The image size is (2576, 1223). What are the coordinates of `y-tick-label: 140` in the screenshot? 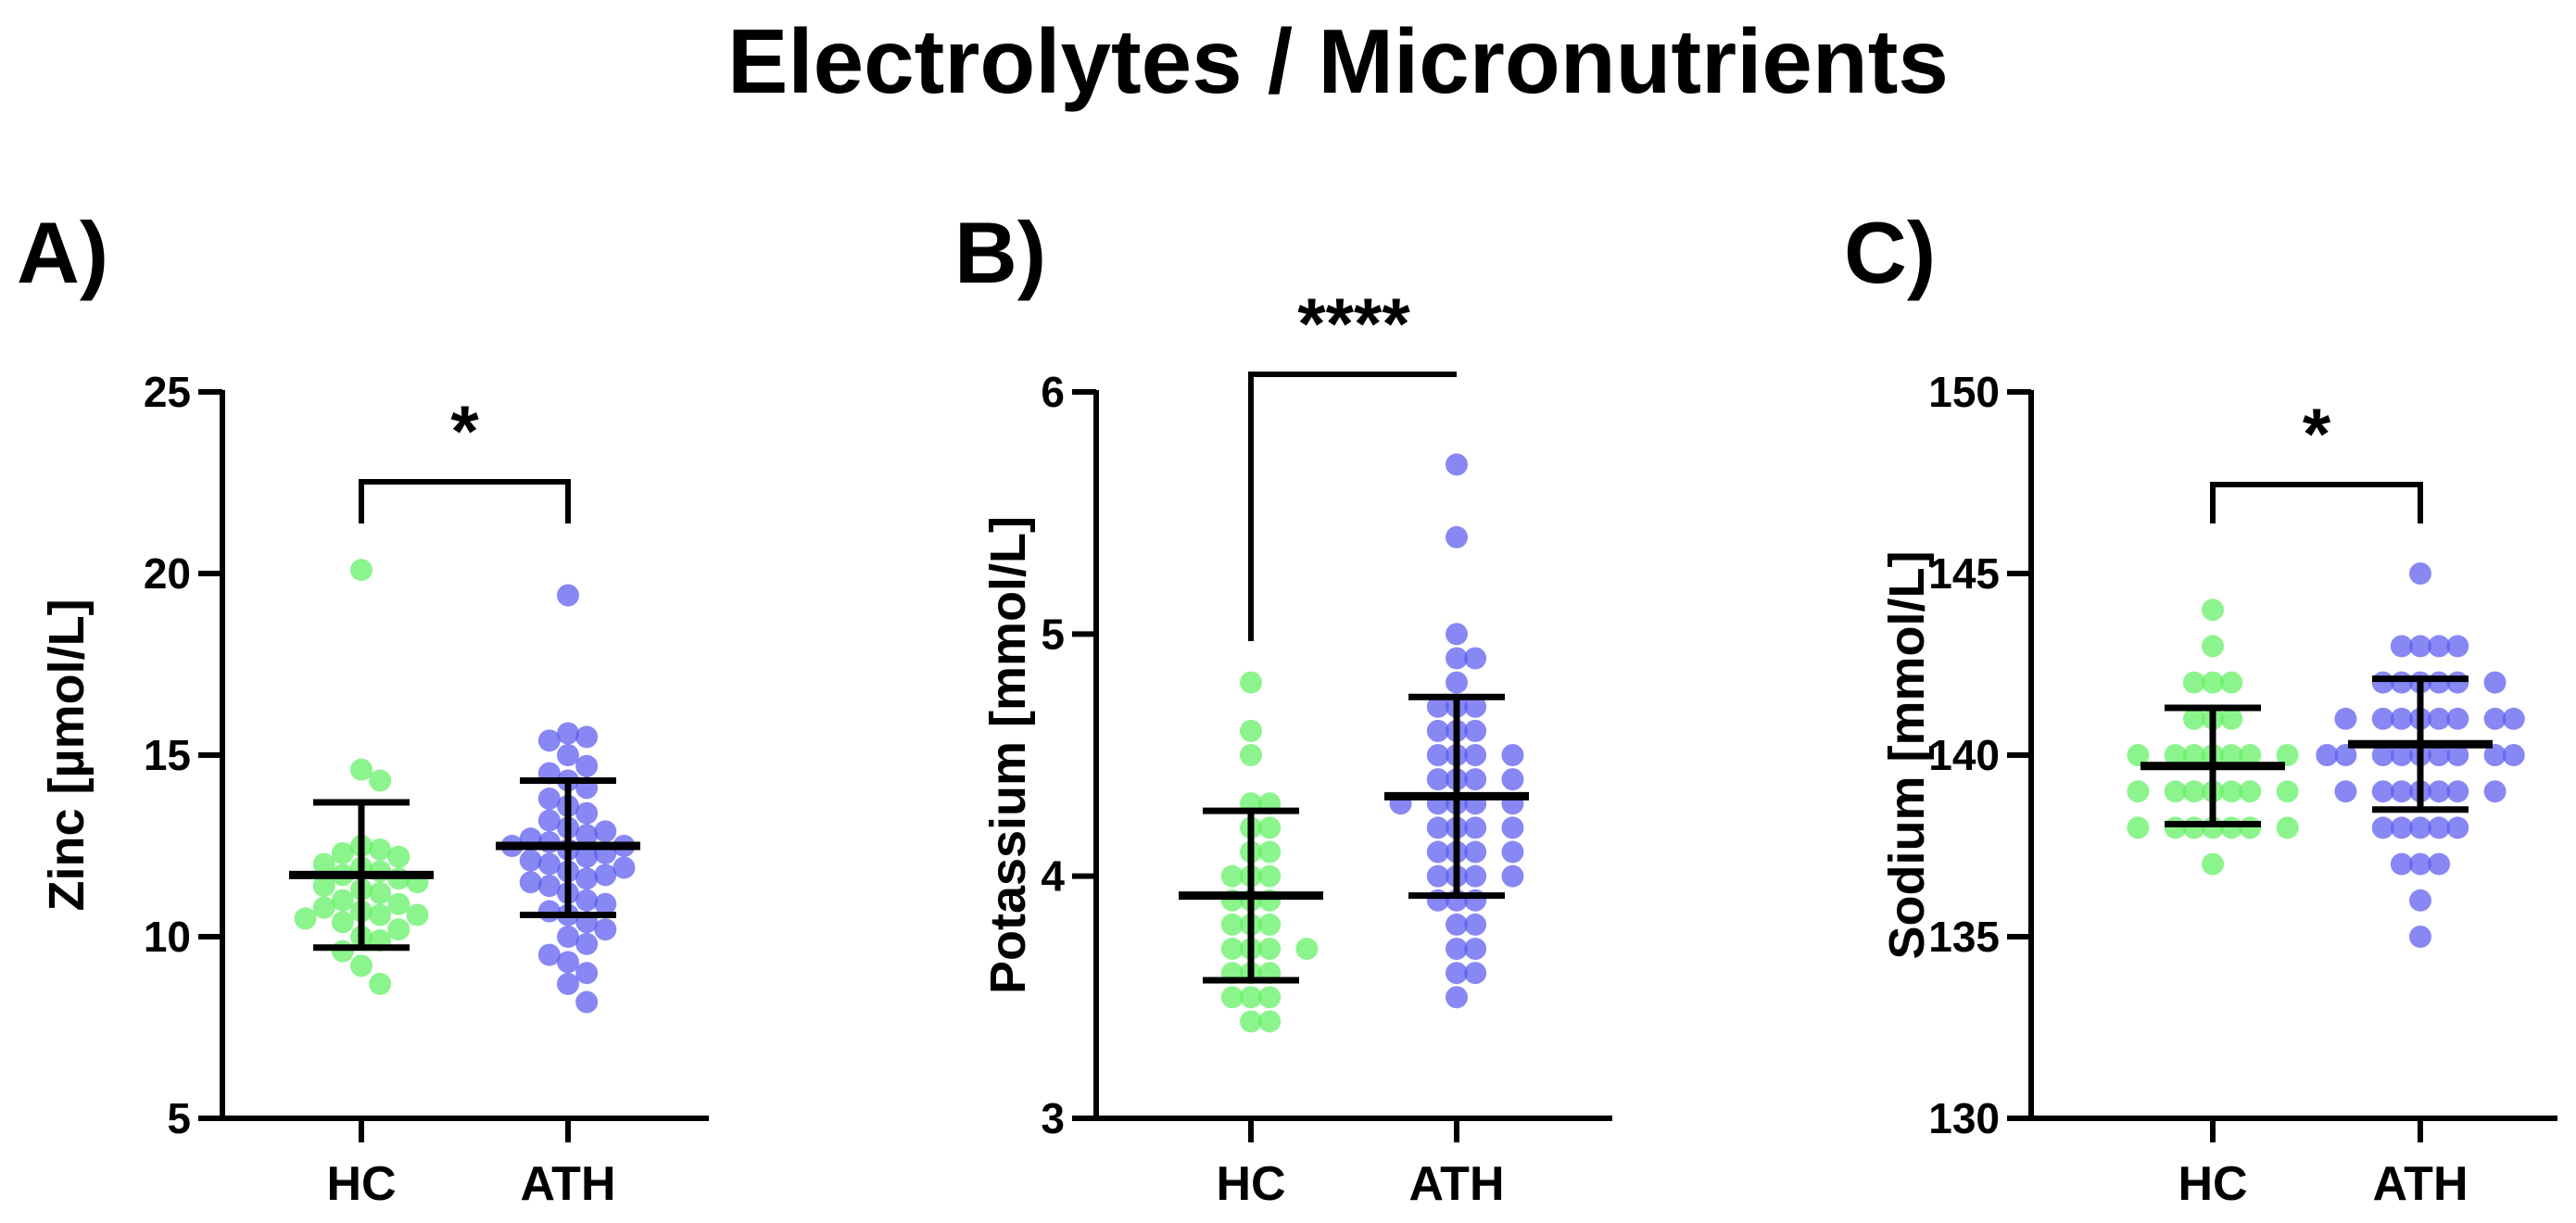 It's located at (1964, 755).